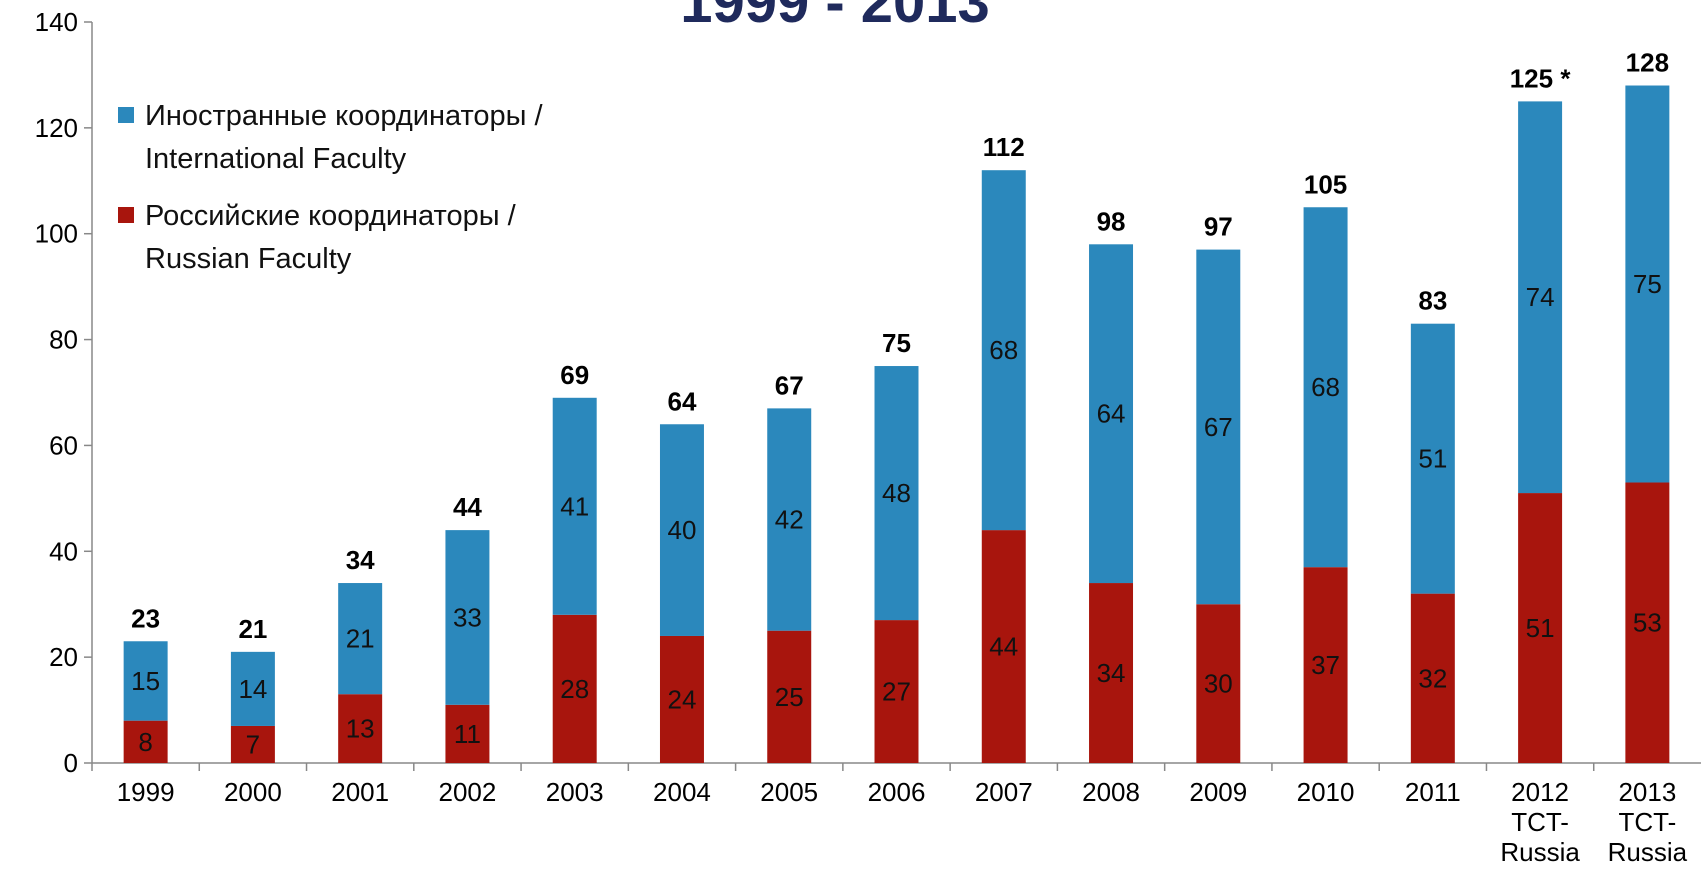  I want to click on value-label: 75, so click(1647, 284).